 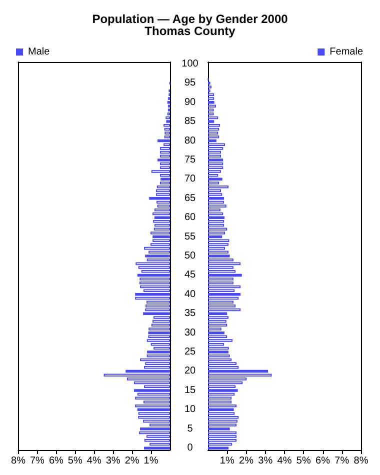 I want to click on y-tick-label: 90, so click(x=190, y=102).